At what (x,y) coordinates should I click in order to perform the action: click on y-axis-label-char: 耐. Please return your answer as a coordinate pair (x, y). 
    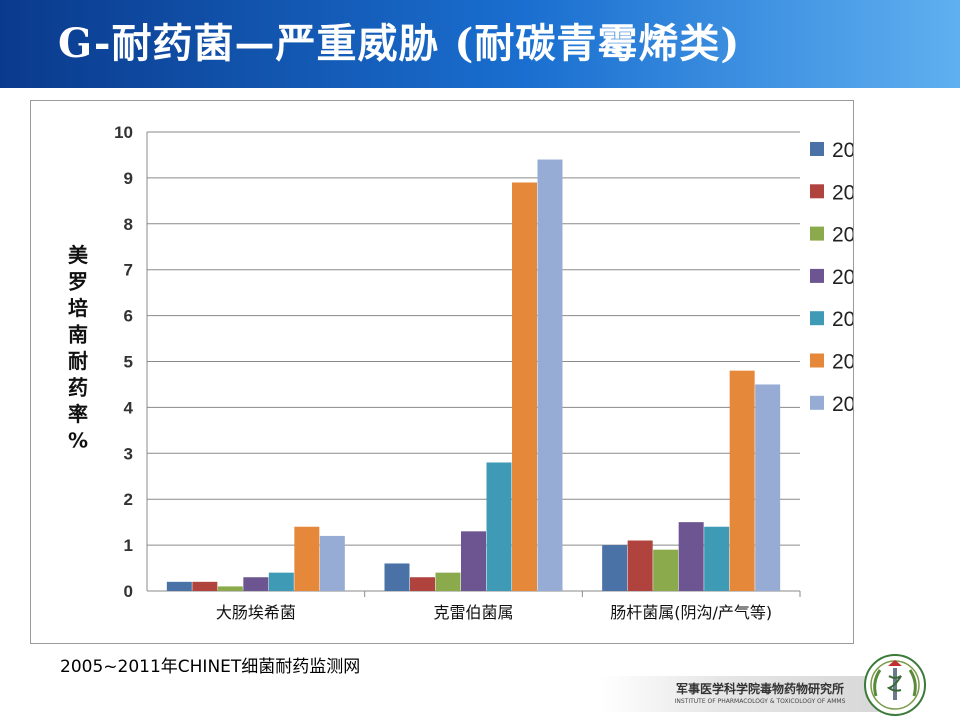
    Looking at the image, I should click on (78, 361).